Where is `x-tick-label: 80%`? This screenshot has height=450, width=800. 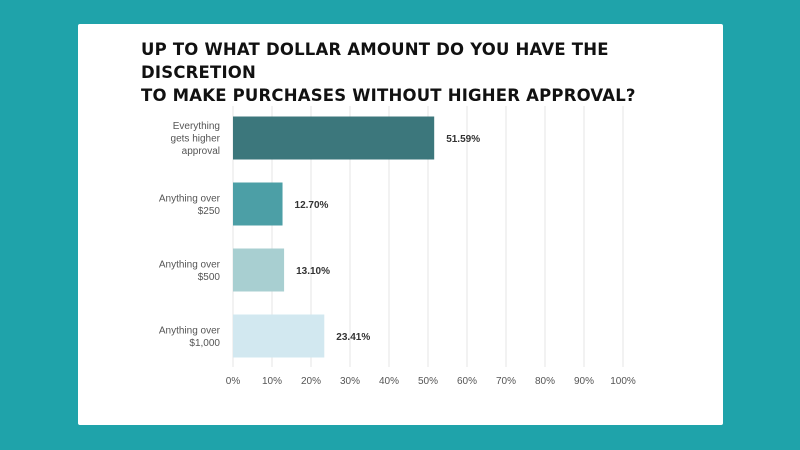 x-tick-label: 80% is located at coordinates (545, 381).